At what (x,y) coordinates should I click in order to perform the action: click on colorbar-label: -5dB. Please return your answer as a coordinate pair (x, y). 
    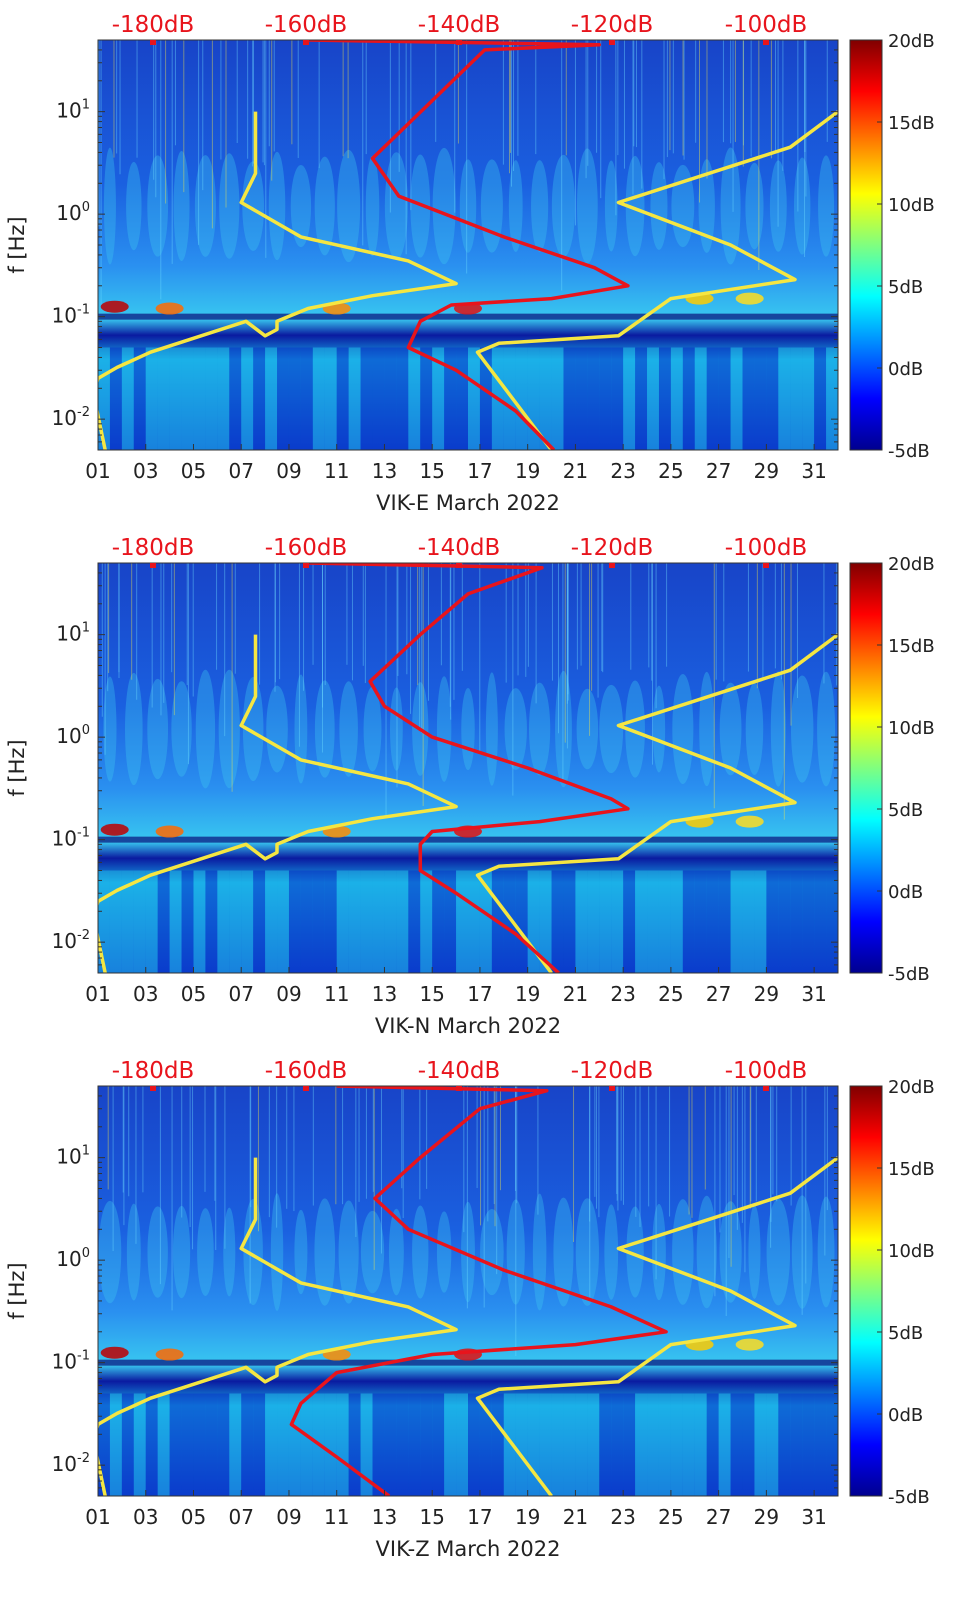
    Looking at the image, I should click on (909, 1497).